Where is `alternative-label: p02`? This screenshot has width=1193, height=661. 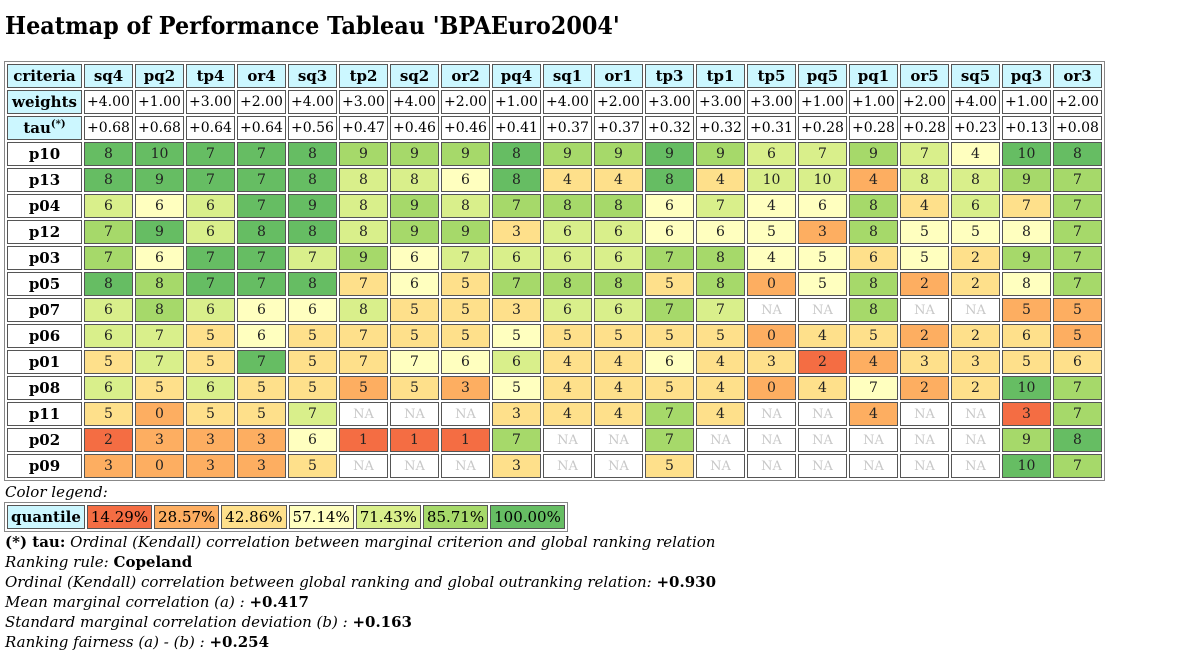
alternative-label: p02 is located at coordinates (44, 440).